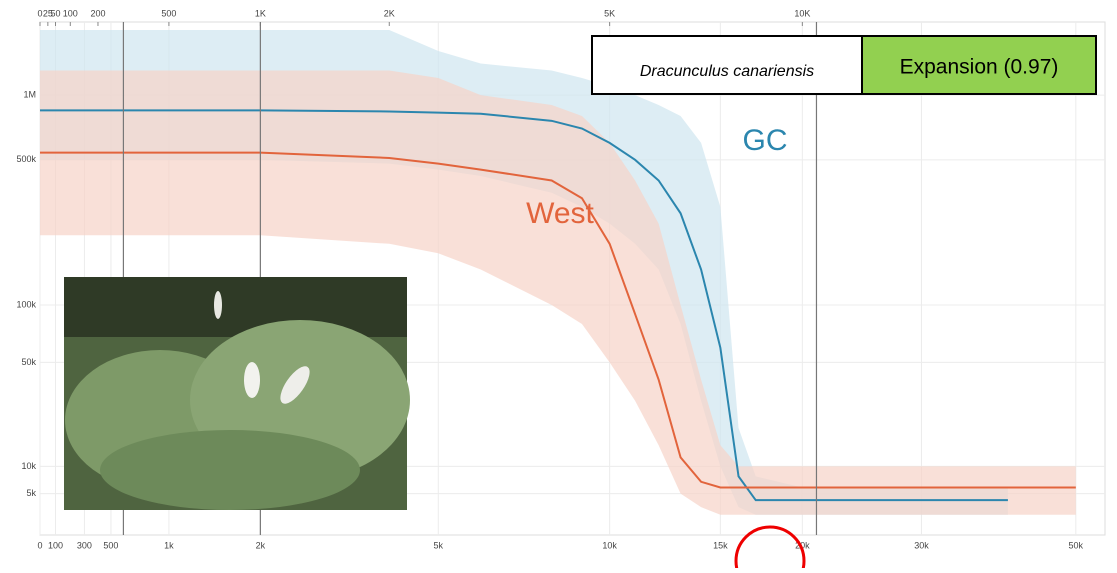 This screenshot has height=573, width=1117. What do you see at coordinates (720, 545) in the screenshot?
I see `x-tick-label: 15k` at bounding box center [720, 545].